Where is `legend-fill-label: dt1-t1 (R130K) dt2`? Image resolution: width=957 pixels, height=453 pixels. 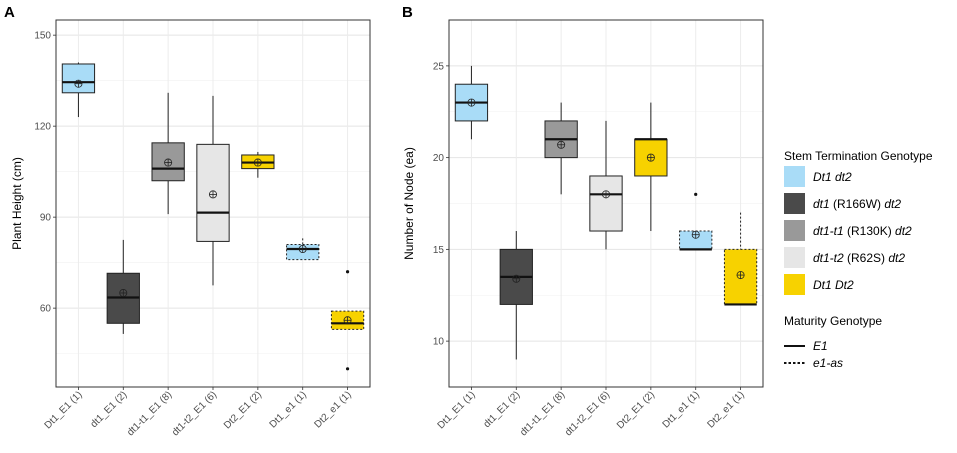
legend-fill-label: dt1-t1 (R130K) dt2 is located at coordinates (862, 231).